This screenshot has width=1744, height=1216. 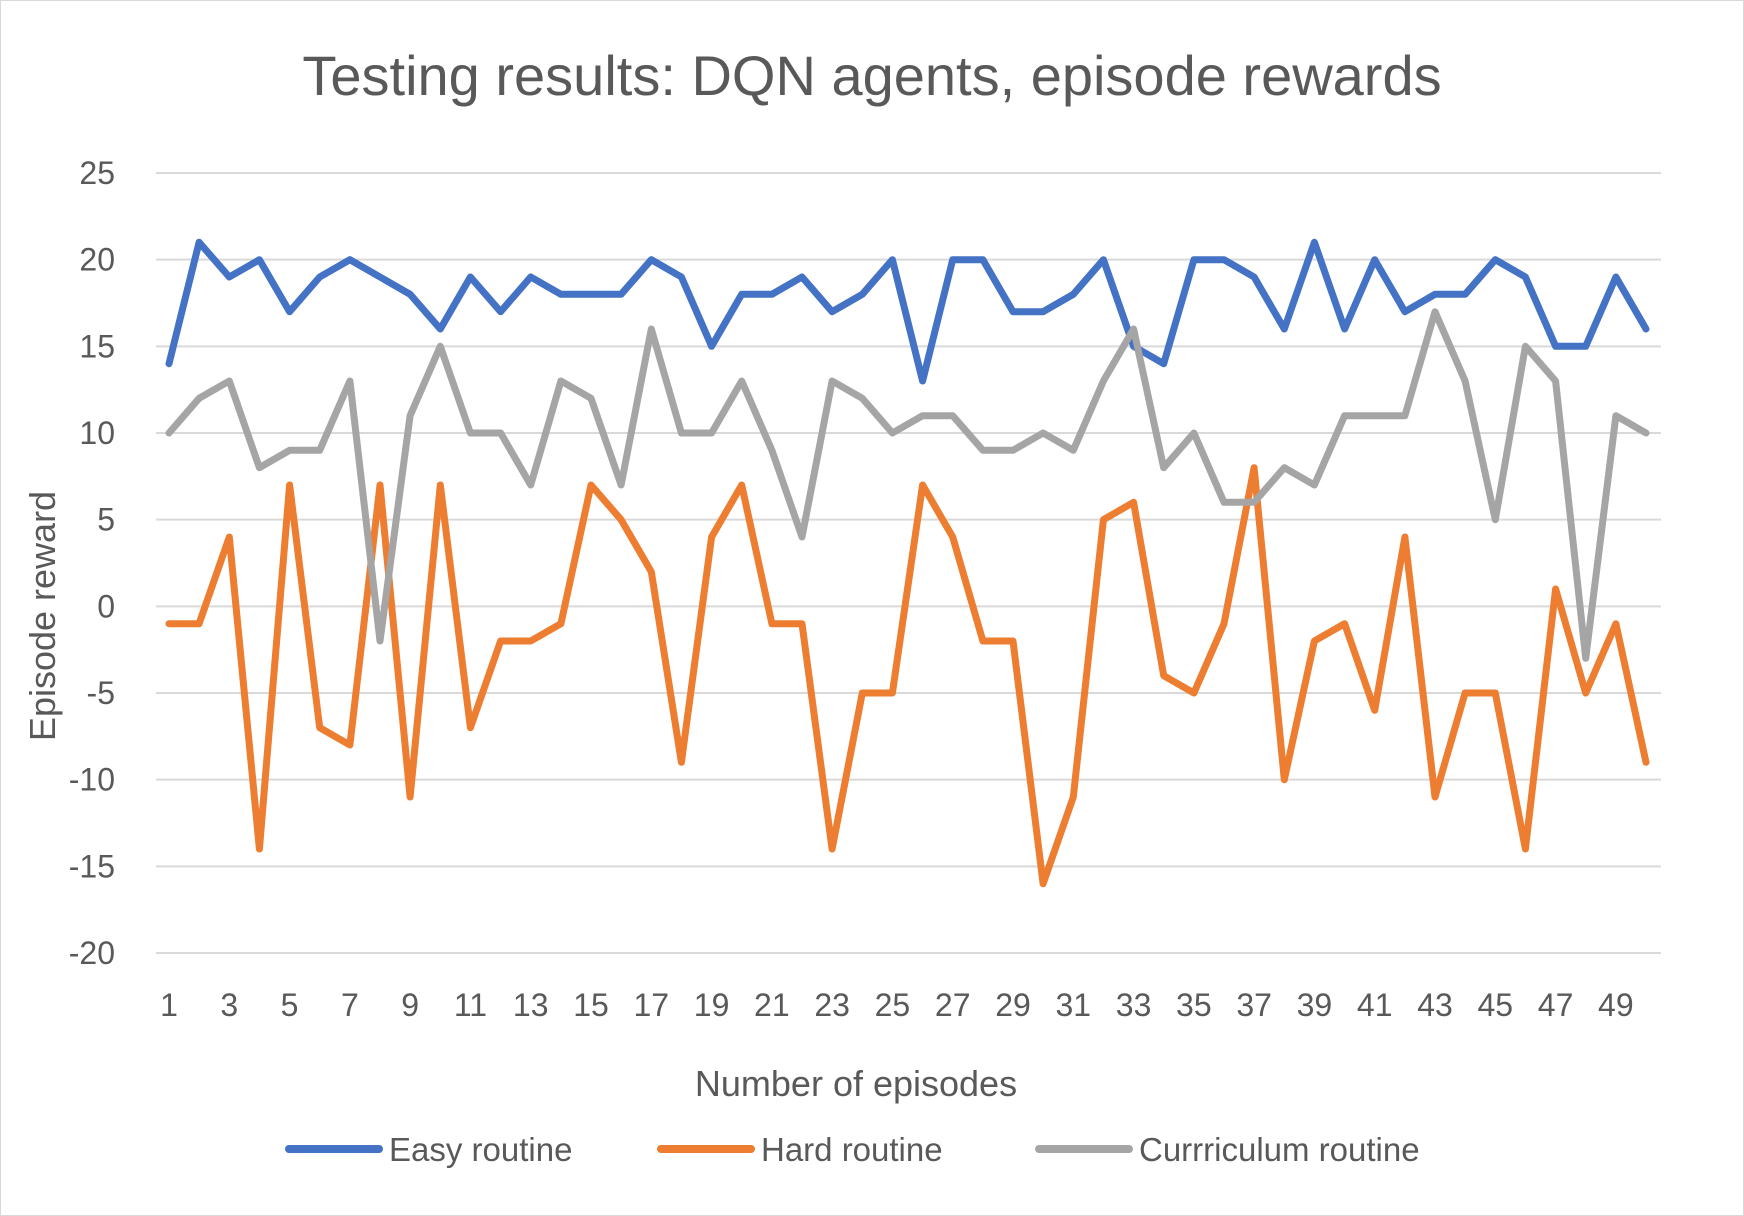 I want to click on x-tick-label: 5, so click(x=290, y=1005).